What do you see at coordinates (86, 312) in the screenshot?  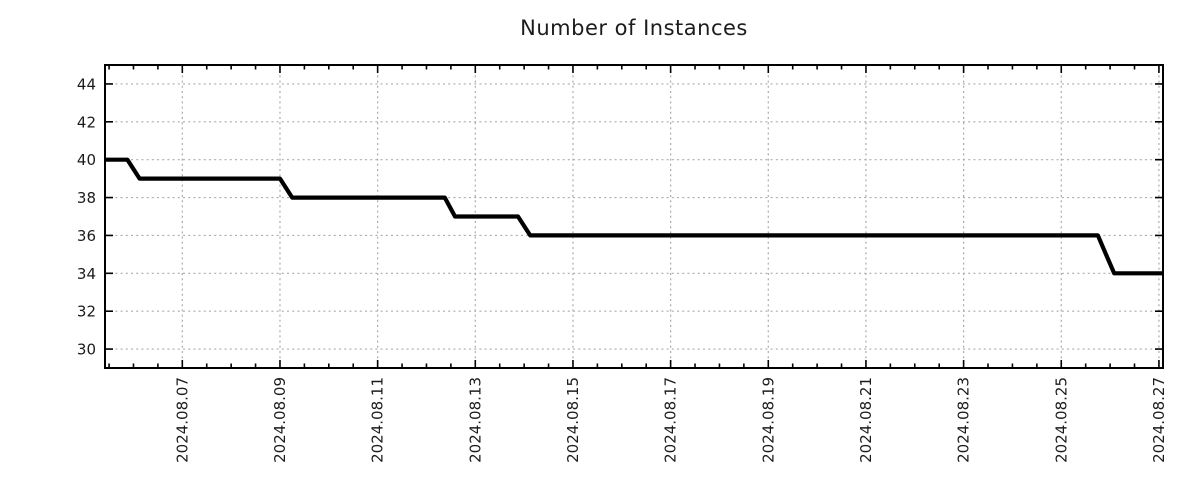 I see `y-tick-label: 32` at bounding box center [86, 312].